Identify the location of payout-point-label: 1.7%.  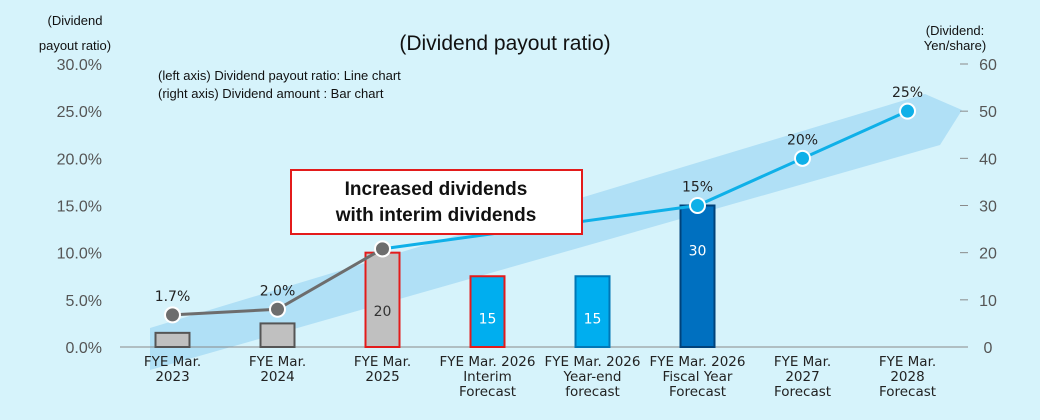
(173, 297).